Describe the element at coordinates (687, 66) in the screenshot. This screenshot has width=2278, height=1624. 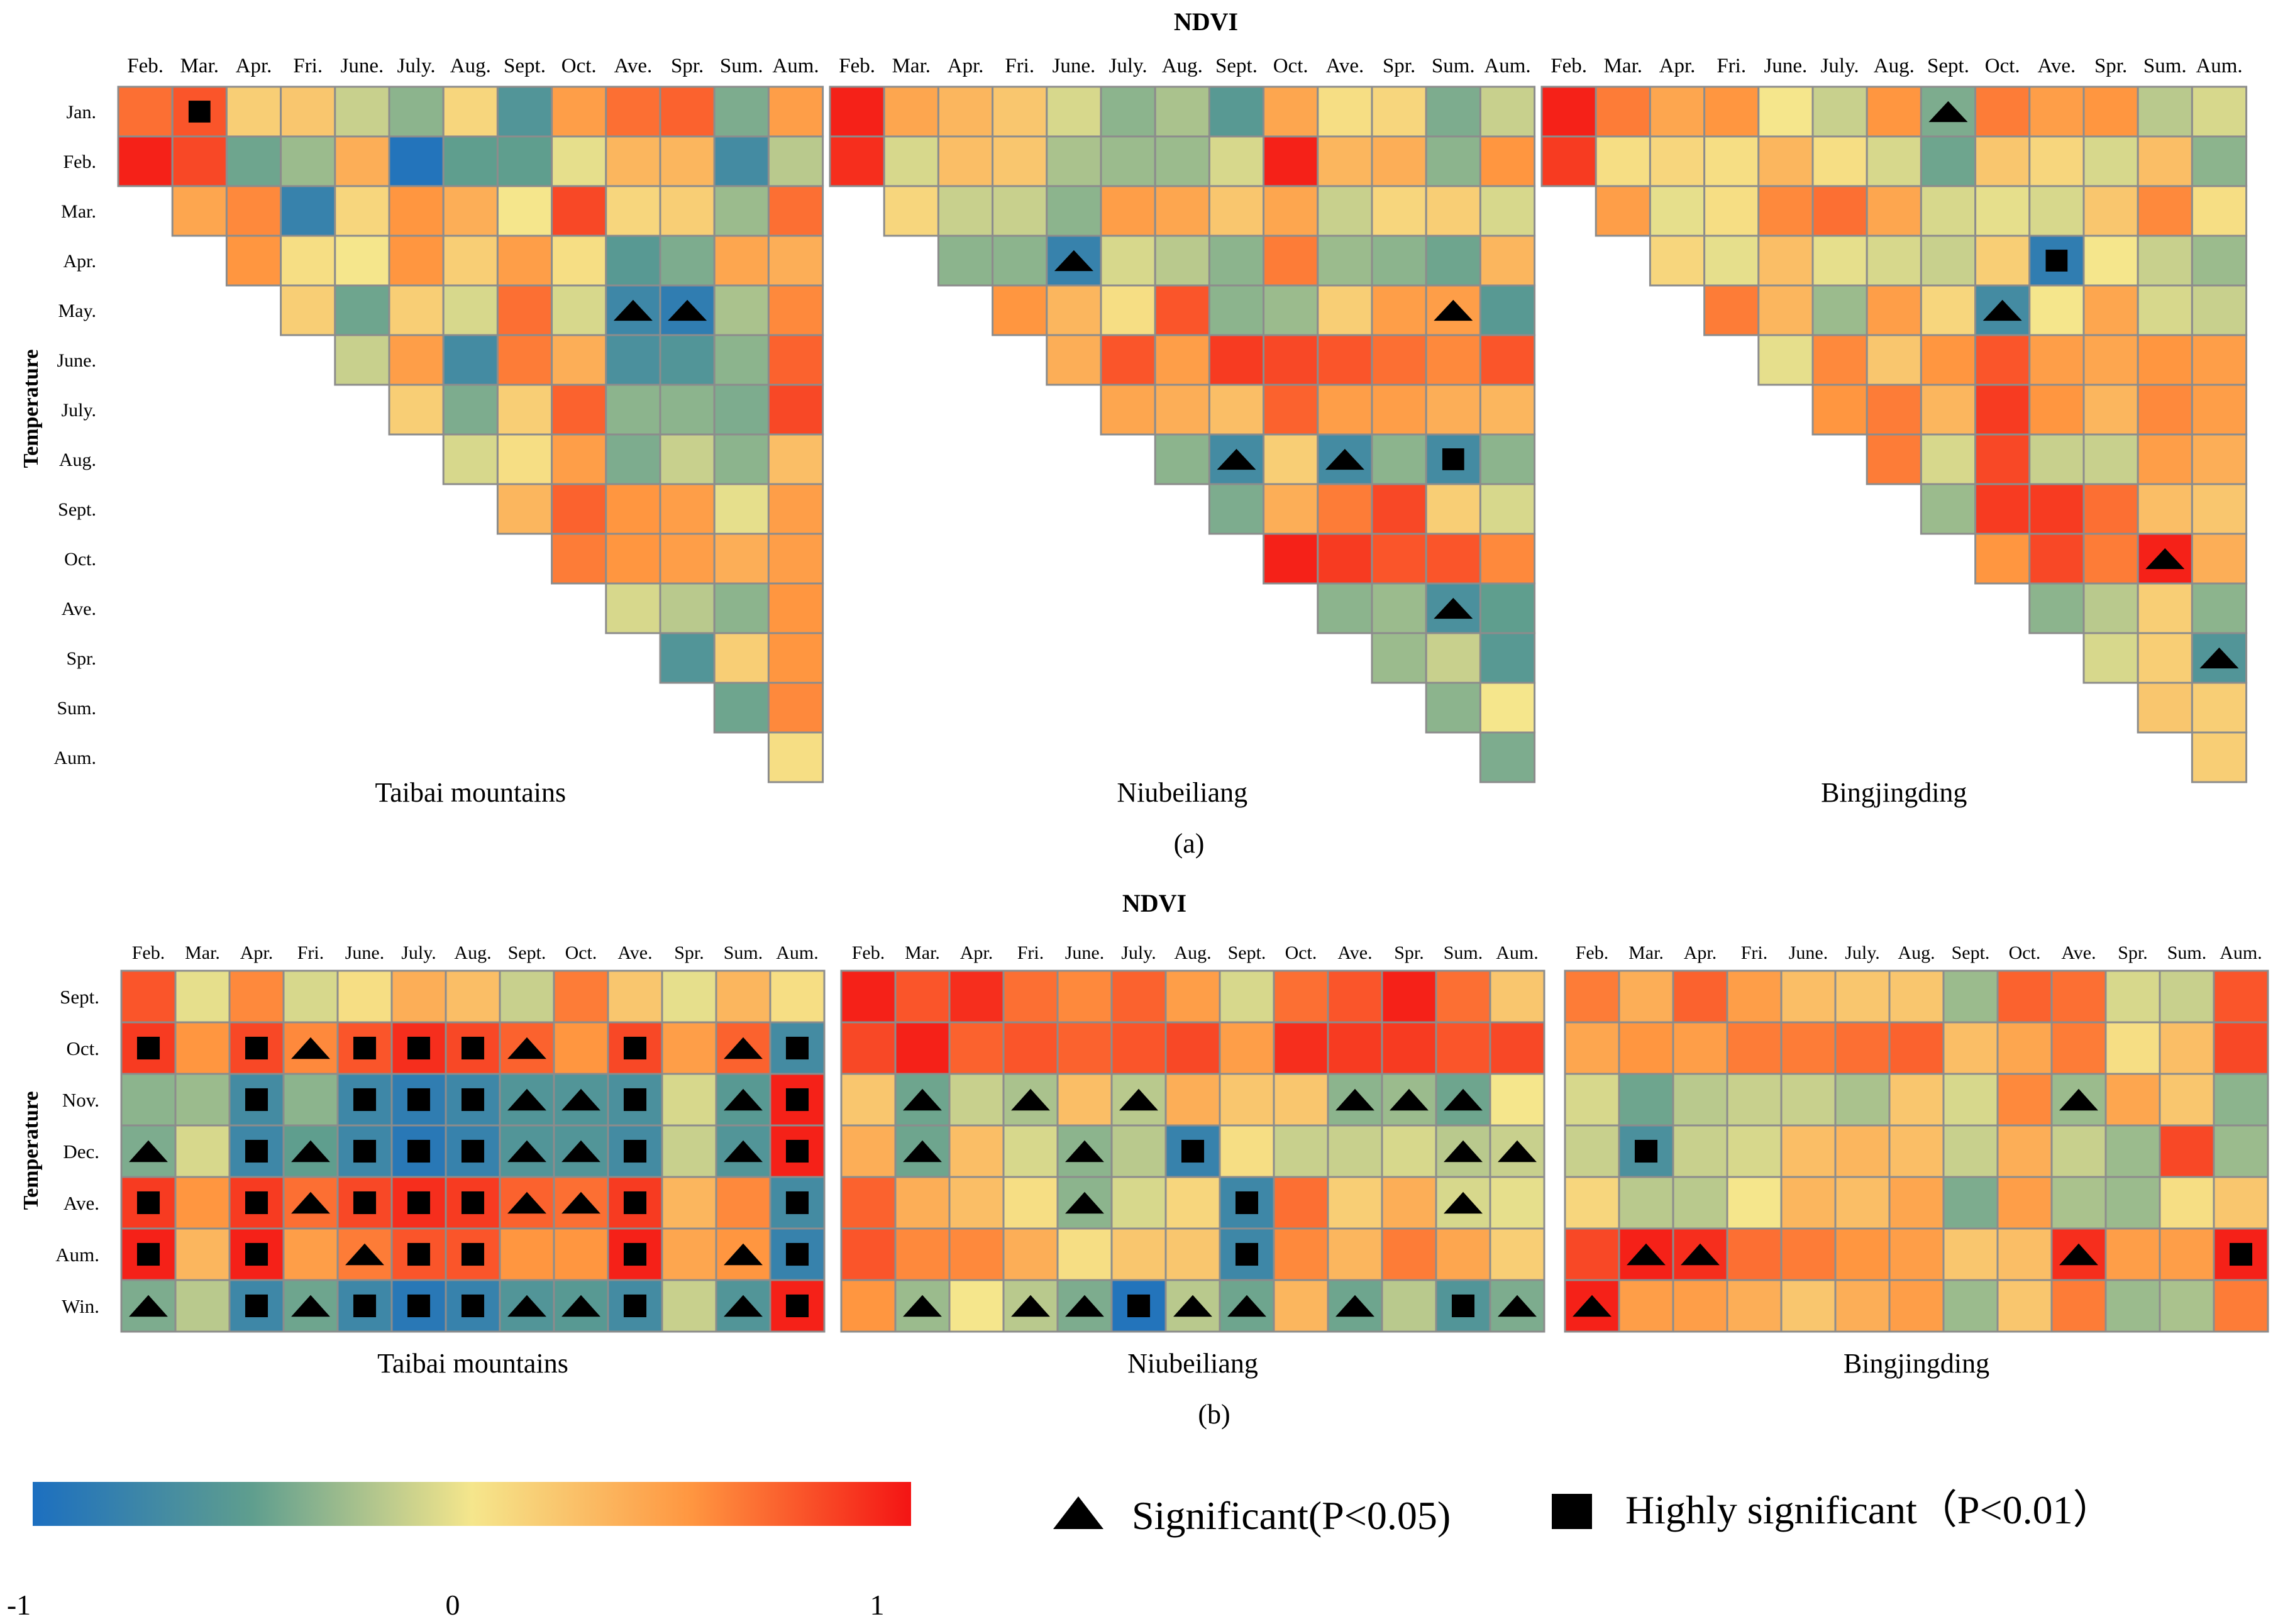
I see `panel-a-site0-col-label: Spr.` at that location.